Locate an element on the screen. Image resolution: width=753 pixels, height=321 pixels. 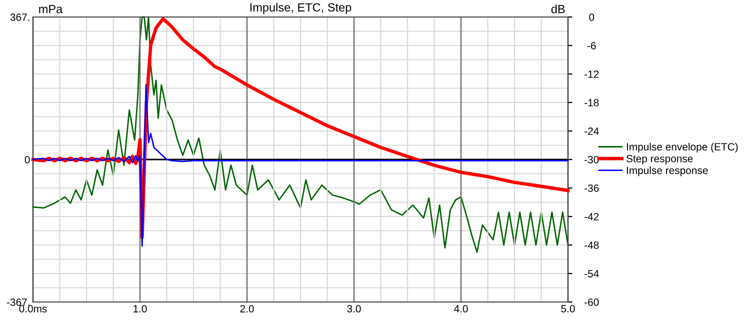
x-tick-label: 4.0 is located at coordinates (461, 308).